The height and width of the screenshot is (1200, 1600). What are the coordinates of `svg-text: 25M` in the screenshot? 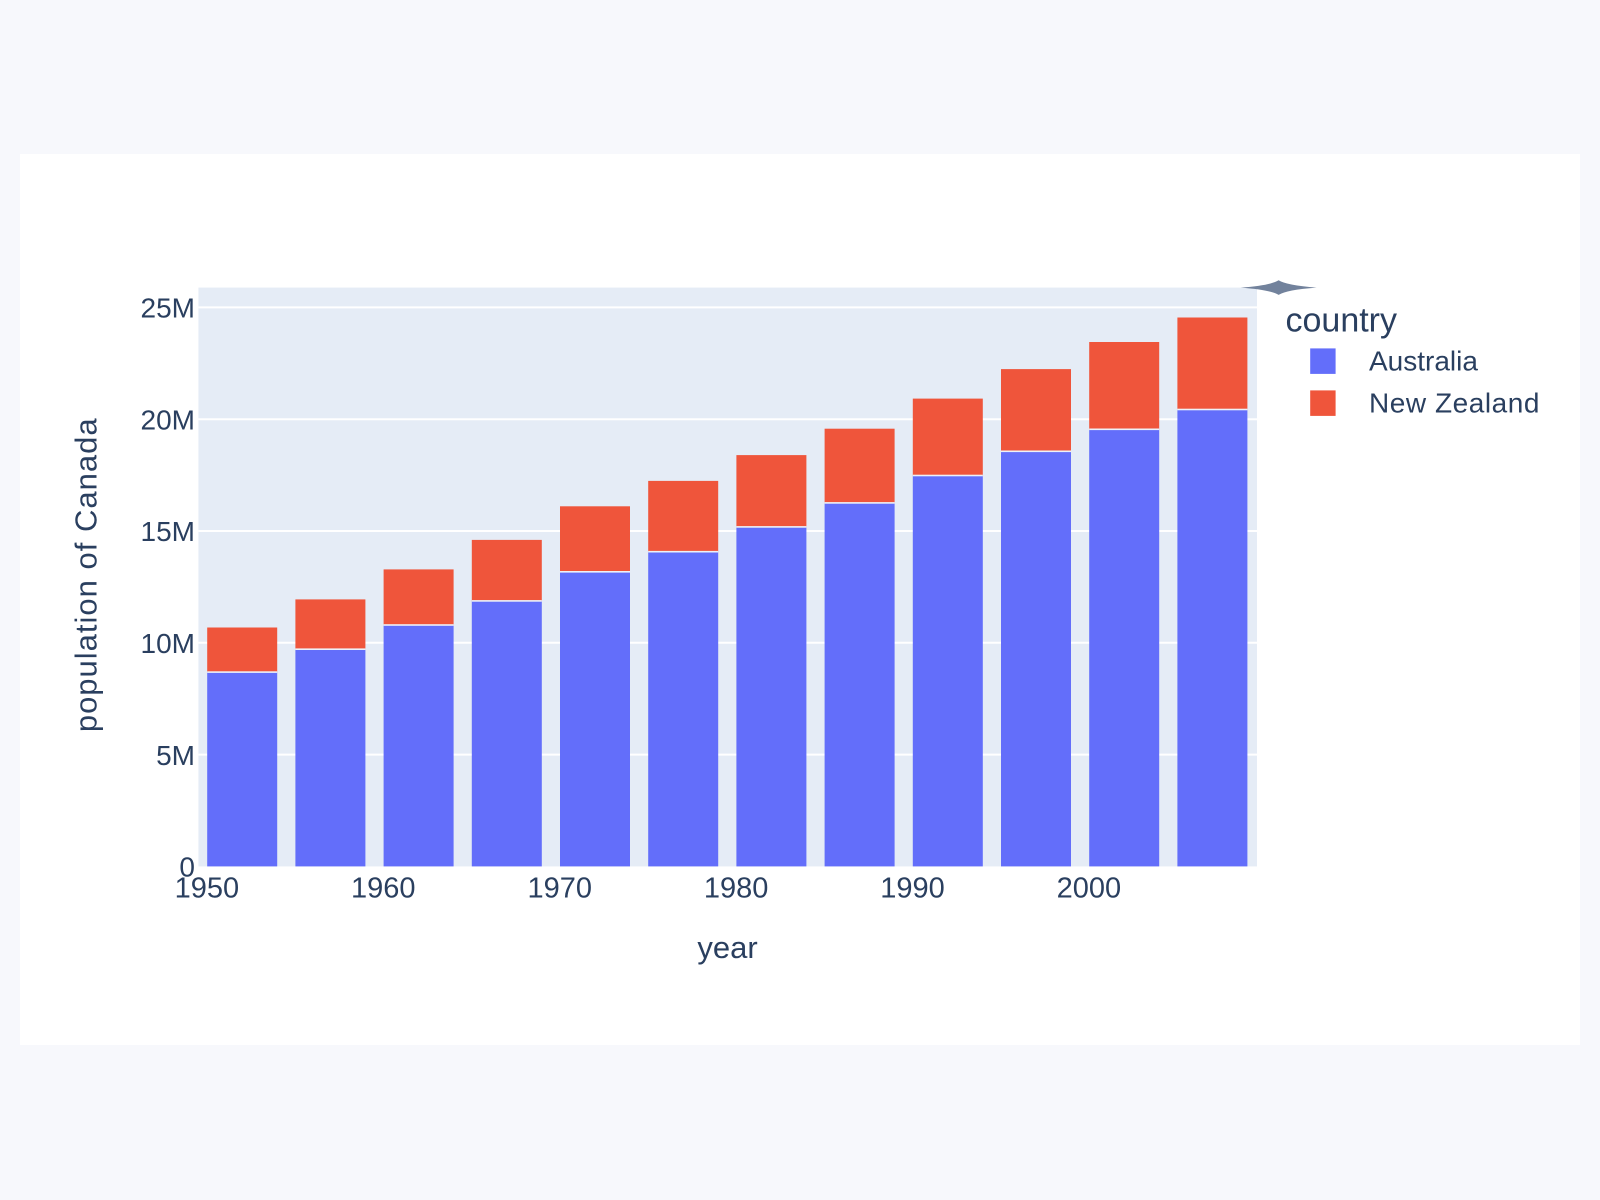 It's located at (168, 308).